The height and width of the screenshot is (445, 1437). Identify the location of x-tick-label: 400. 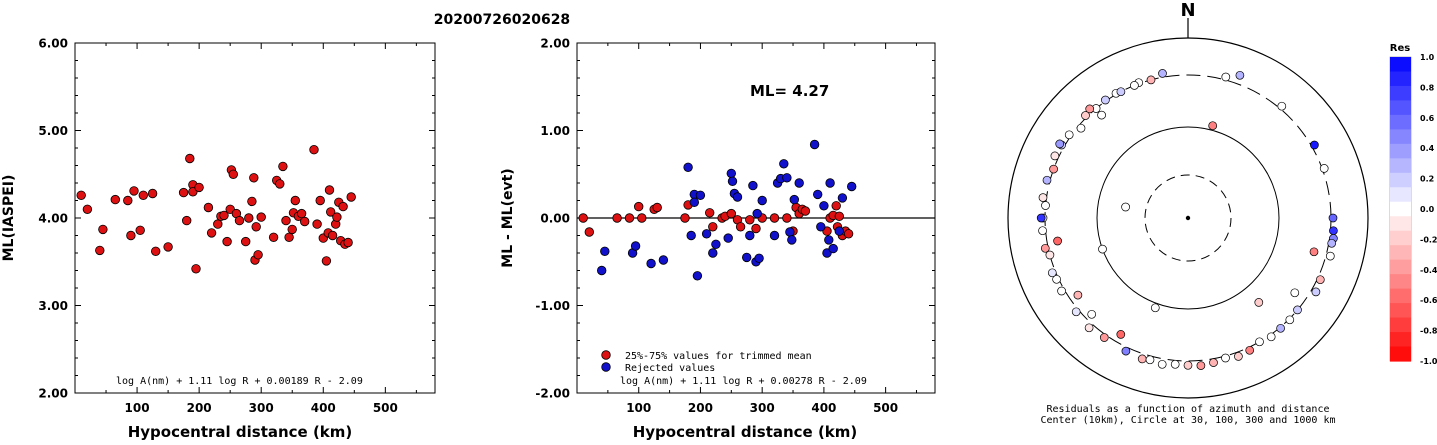
(823, 408).